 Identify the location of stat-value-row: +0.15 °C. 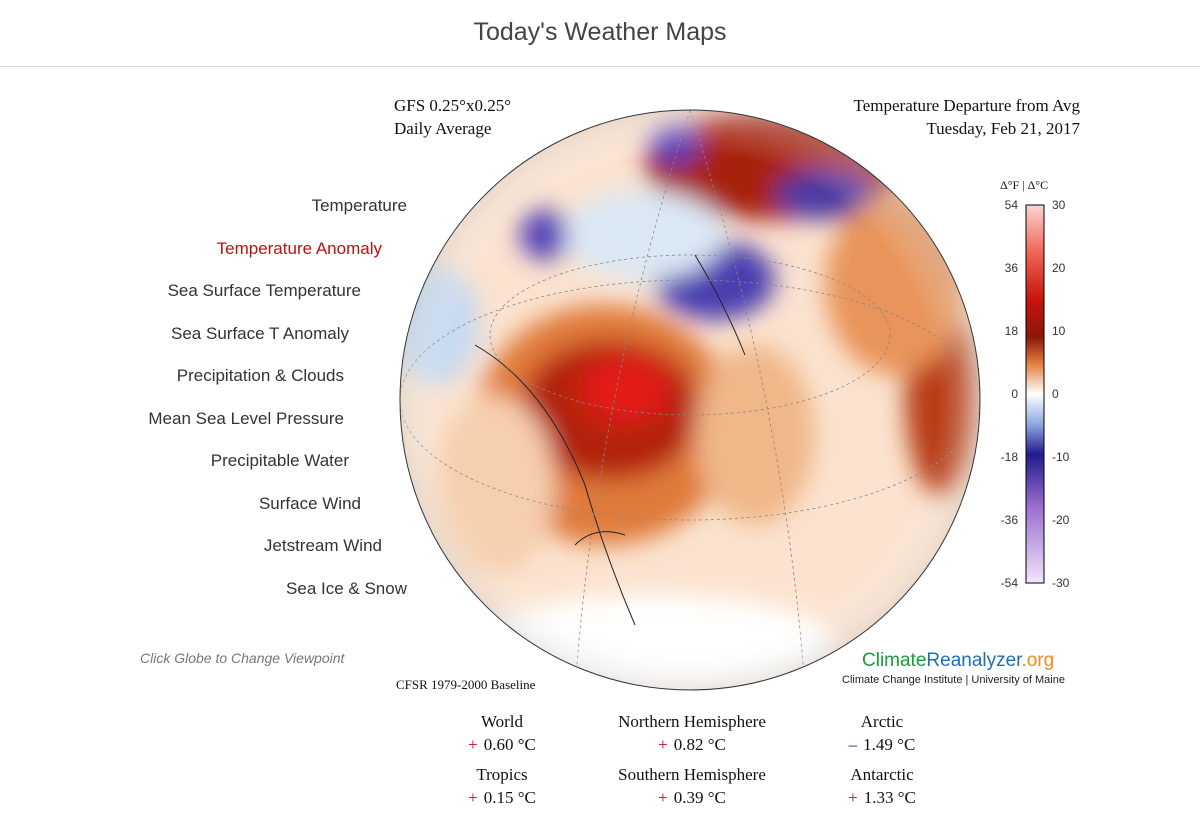
(502, 798).